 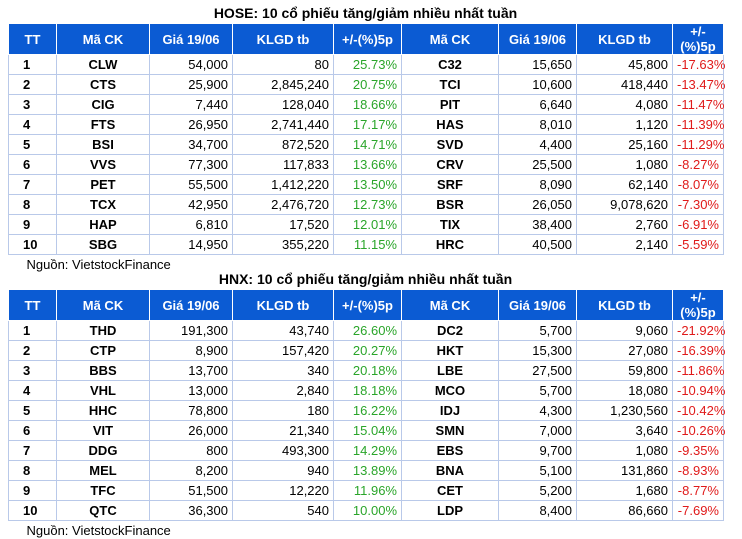 I want to click on loser-volume: 2,760, so click(x=625, y=225).